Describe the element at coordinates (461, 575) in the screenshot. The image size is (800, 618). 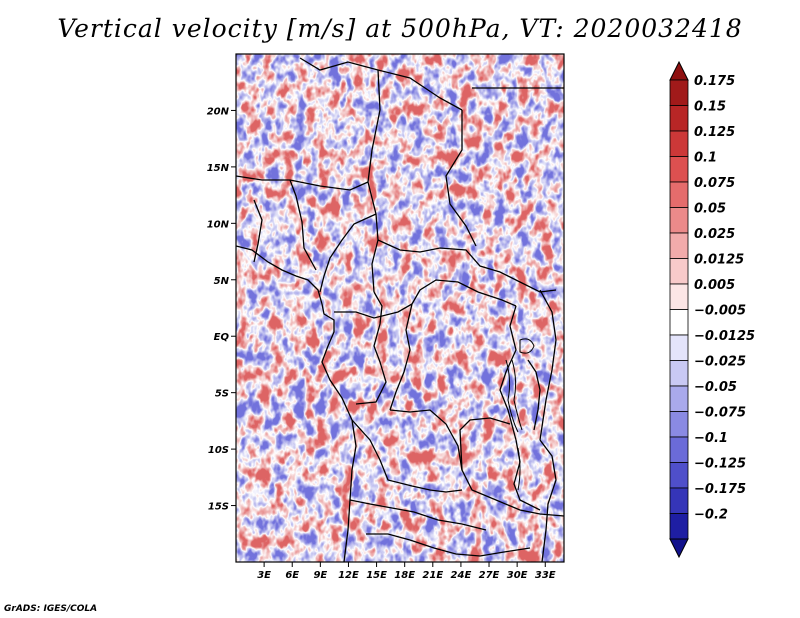
I see `lon-tick-label: 24E` at that location.